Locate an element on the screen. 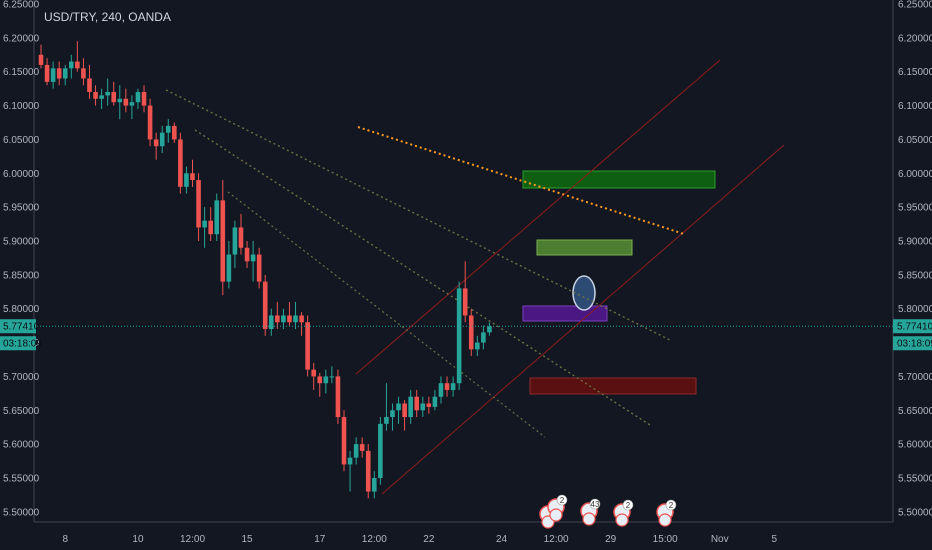  highlight-ellipse is located at coordinates (584, 293).